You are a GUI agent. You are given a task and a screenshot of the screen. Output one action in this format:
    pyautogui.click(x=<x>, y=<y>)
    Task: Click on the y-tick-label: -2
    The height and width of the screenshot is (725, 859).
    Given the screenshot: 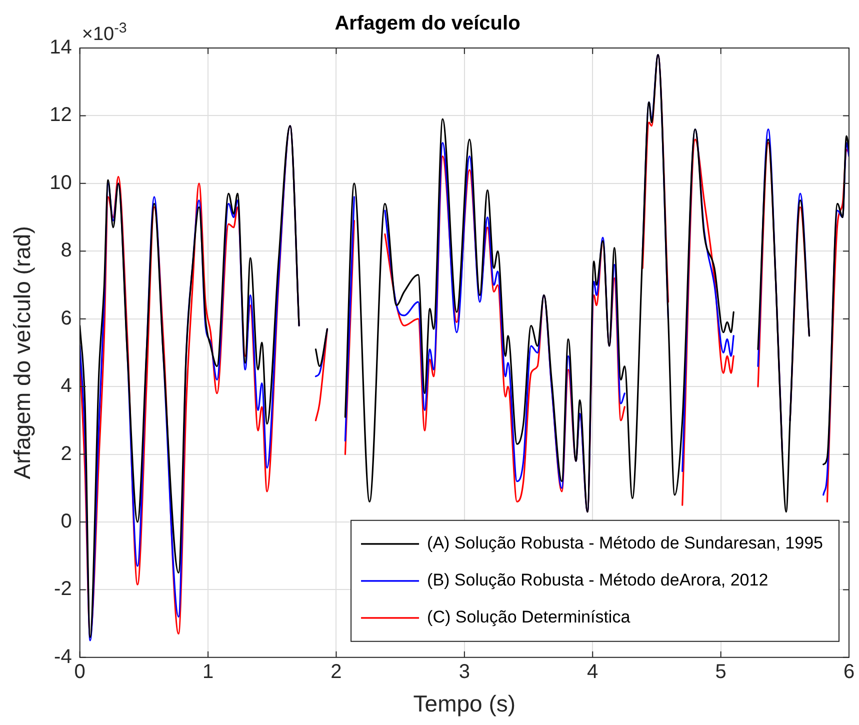 What is the action you would take?
    pyautogui.click(x=63, y=589)
    